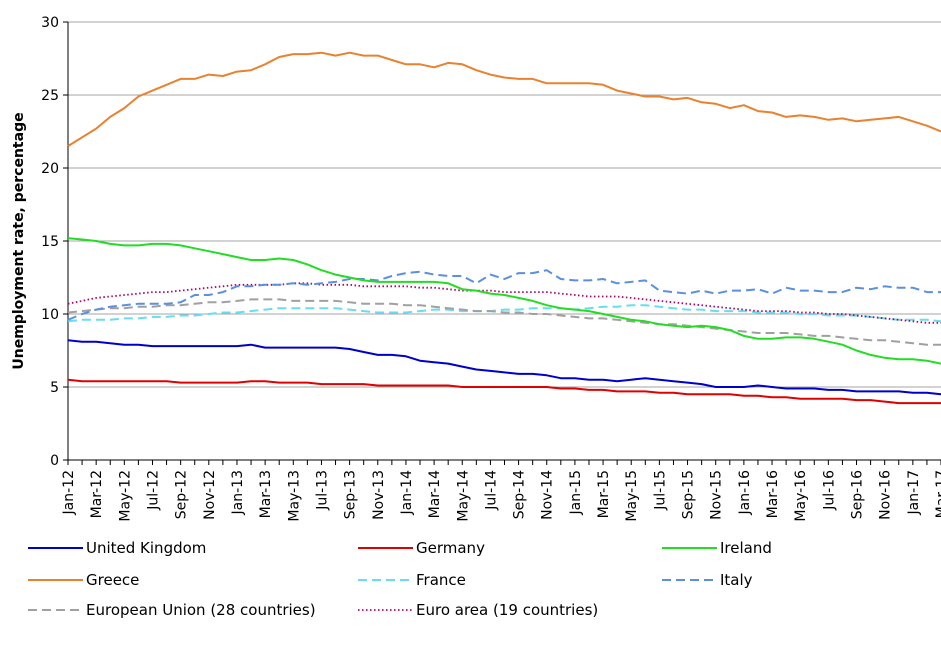 This screenshot has height=647, width=941. What do you see at coordinates (54, 461) in the screenshot?
I see `y-tick-label: 0` at bounding box center [54, 461].